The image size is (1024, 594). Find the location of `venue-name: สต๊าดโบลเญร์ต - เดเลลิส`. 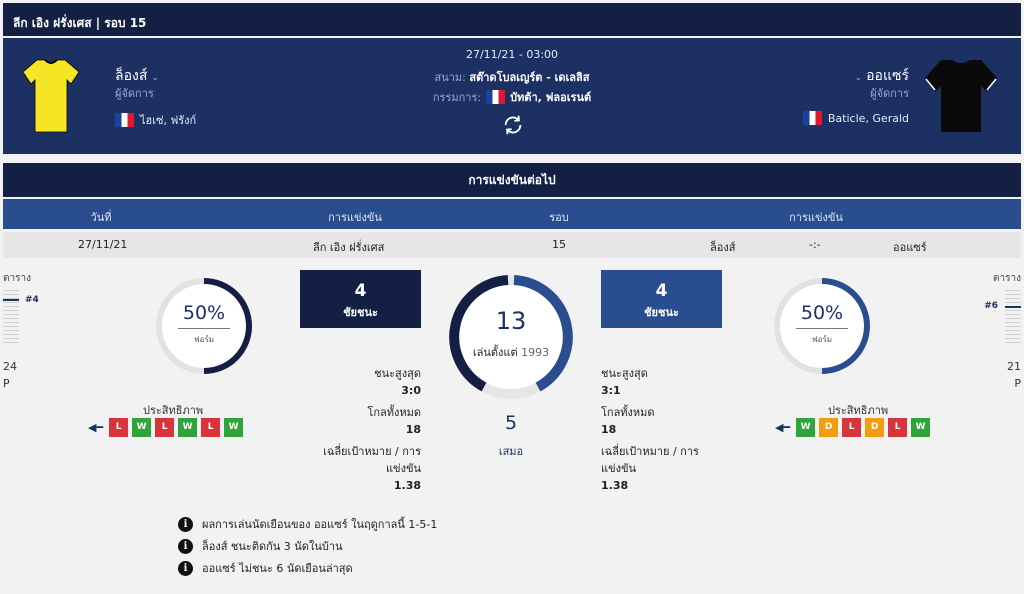

venue-name: สต๊าดโบลเญร์ต - เดเลลิส is located at coordinates (529, 77).